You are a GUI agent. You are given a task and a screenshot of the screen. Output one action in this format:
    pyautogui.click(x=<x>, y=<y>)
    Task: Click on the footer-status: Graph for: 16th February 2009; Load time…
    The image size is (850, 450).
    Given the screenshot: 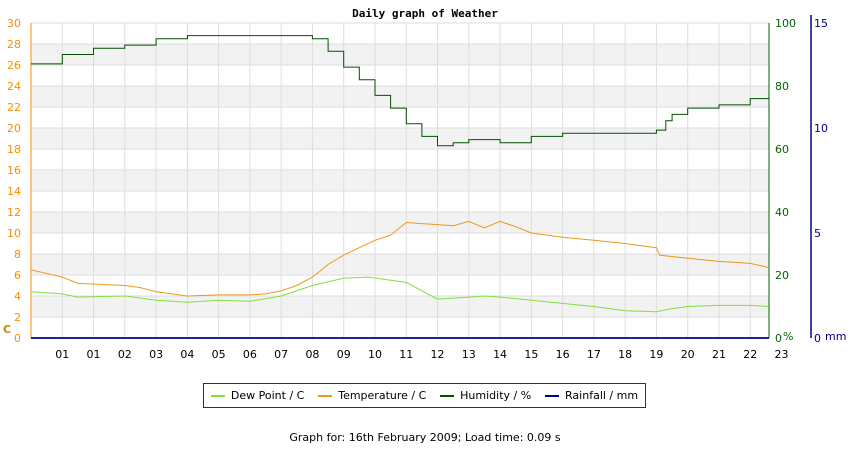 What is the action you would take?
    pyautogui.click(x=425, y=437)
    